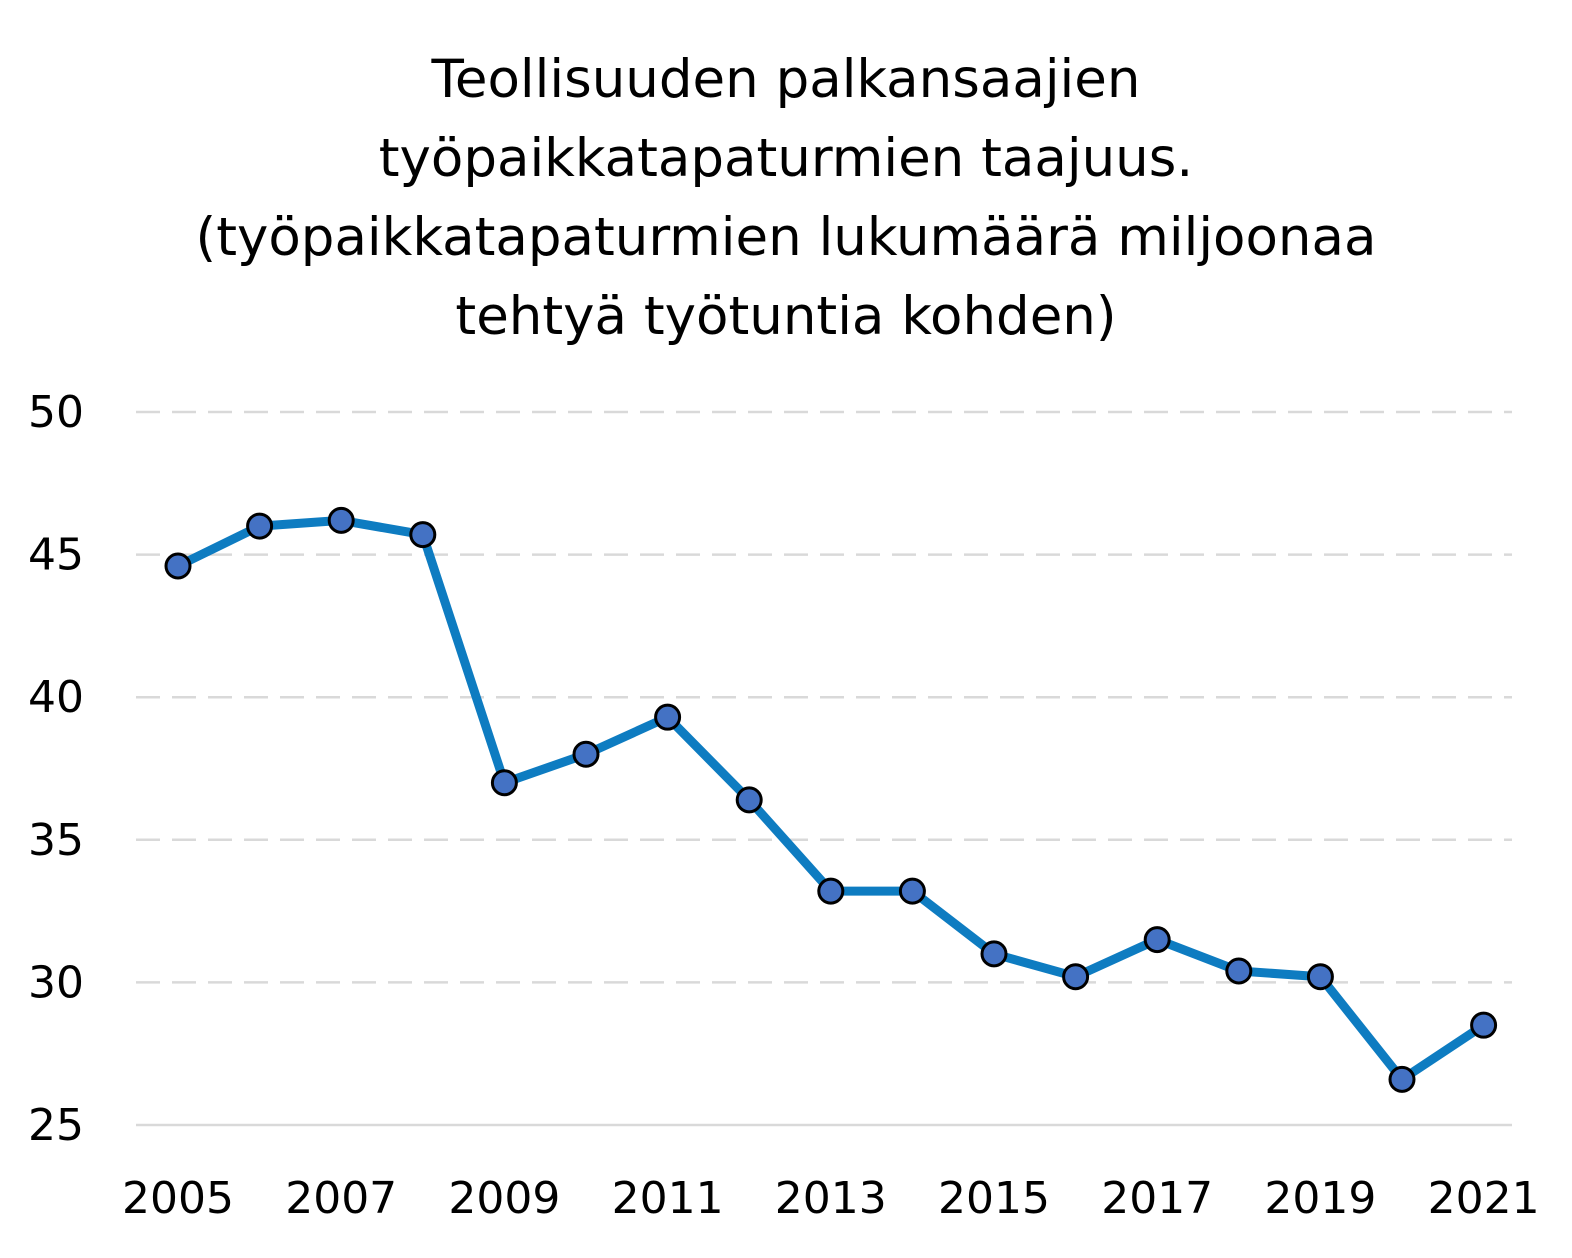 This screenshot has width=1572, height=1258. I want to click on data-point-2020, so click(1402, 1079).